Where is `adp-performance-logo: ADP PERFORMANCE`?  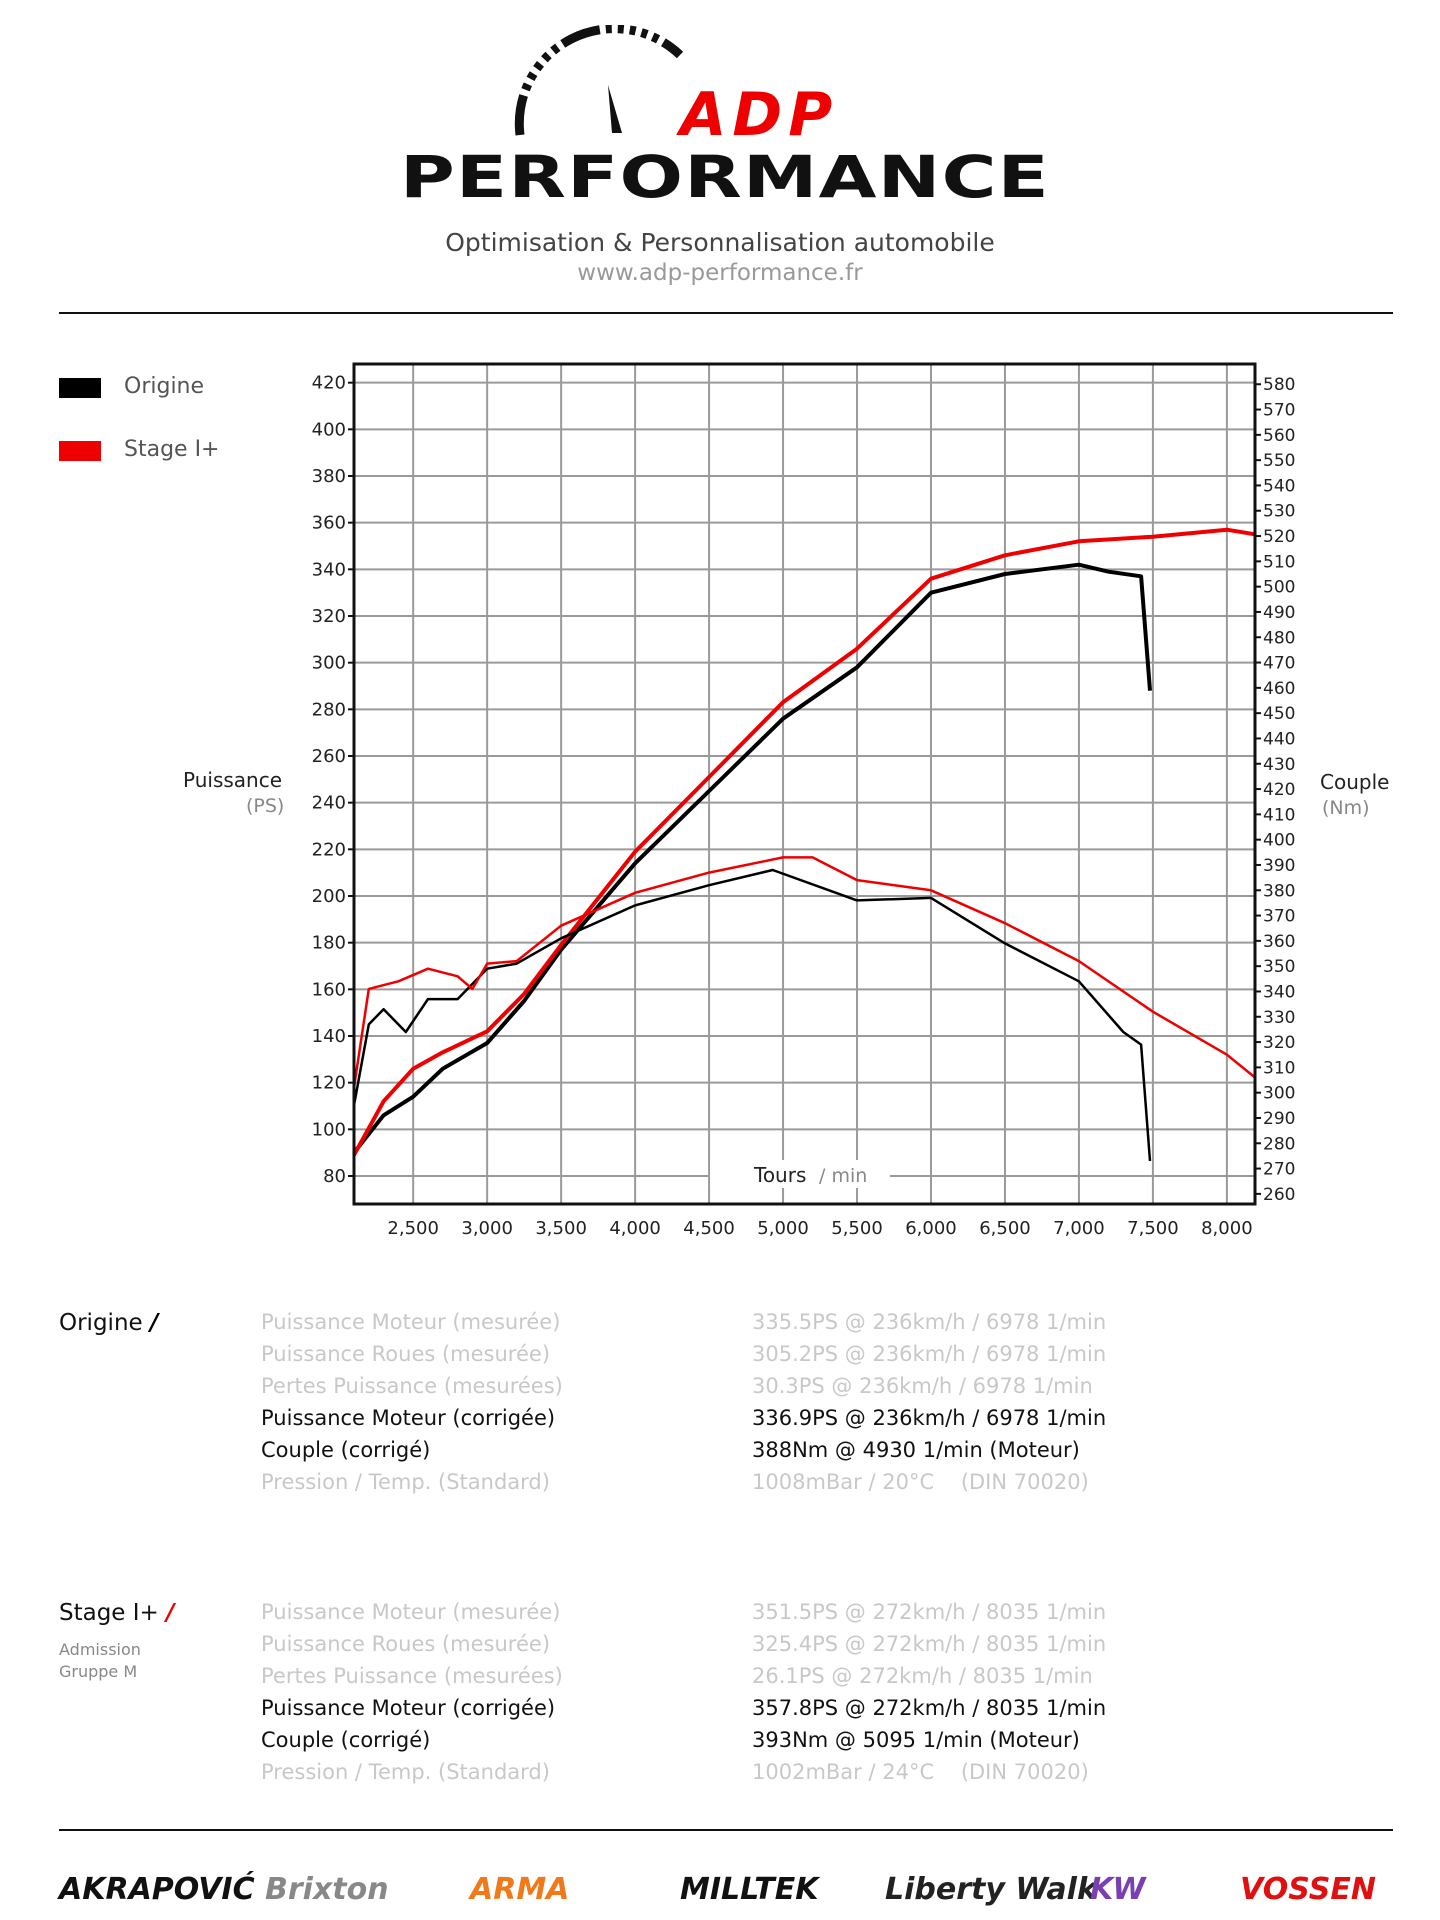
adp-performance-logo: ADP PERFORMANCE is located at coordinates (724, 118).